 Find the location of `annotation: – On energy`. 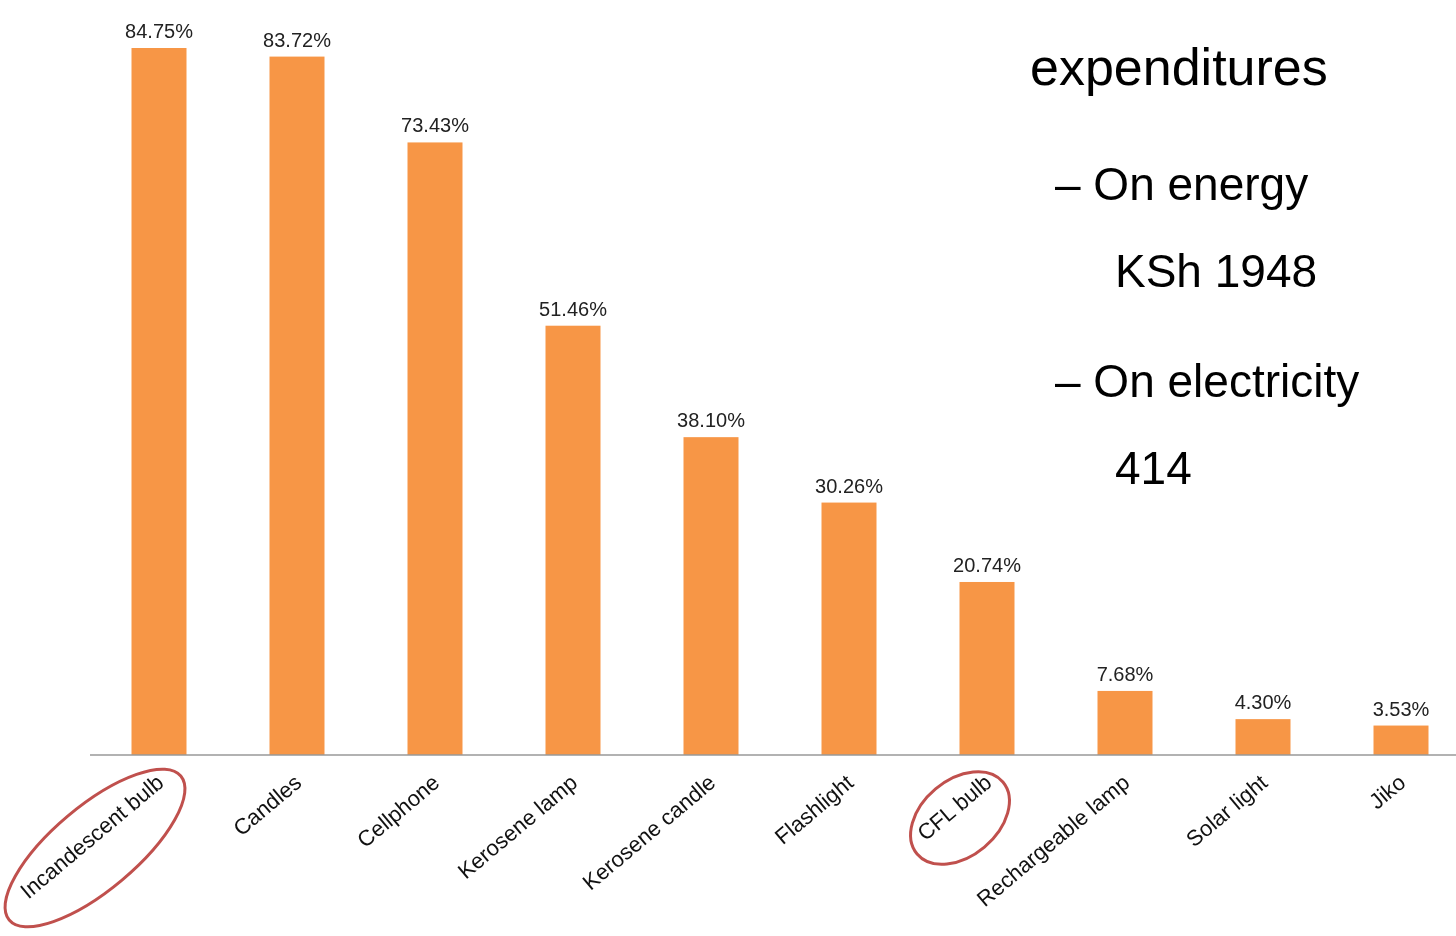

annotation: – On energy is located at coordinates (1182, 184).